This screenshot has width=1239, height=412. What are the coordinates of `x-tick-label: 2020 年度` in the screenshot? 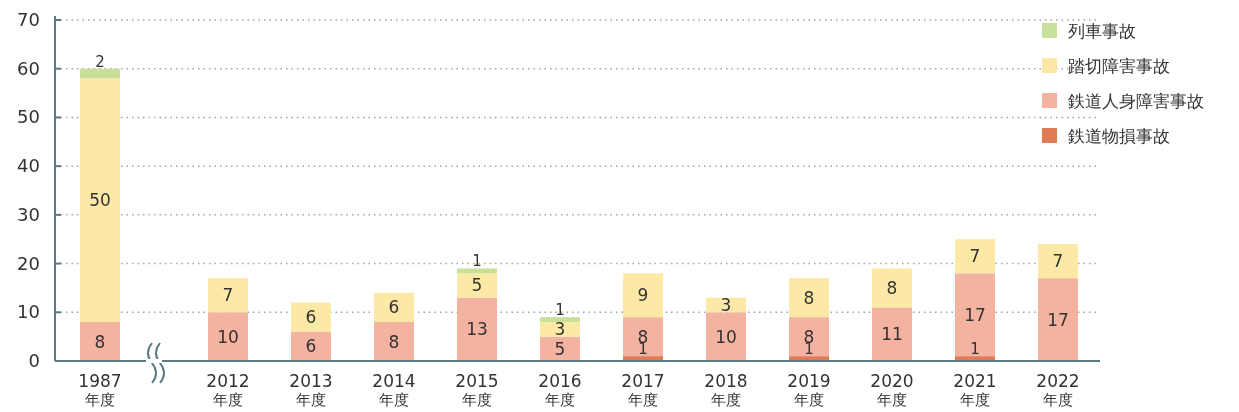 It's located at (892, 390).